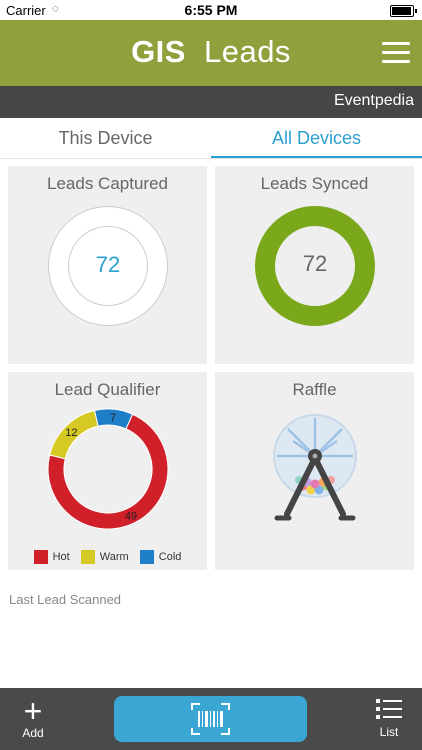 Image resolution: width=422 pixels, height=750 pixels. I want to click on app-title: GIS Leads, so click(211, 52).